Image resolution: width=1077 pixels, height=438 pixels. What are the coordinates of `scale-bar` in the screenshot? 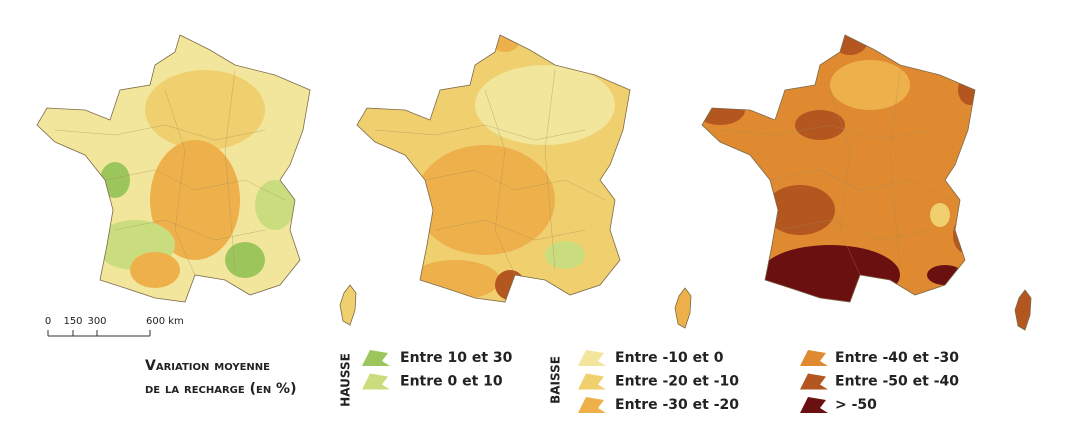 It's located at (99, 333).